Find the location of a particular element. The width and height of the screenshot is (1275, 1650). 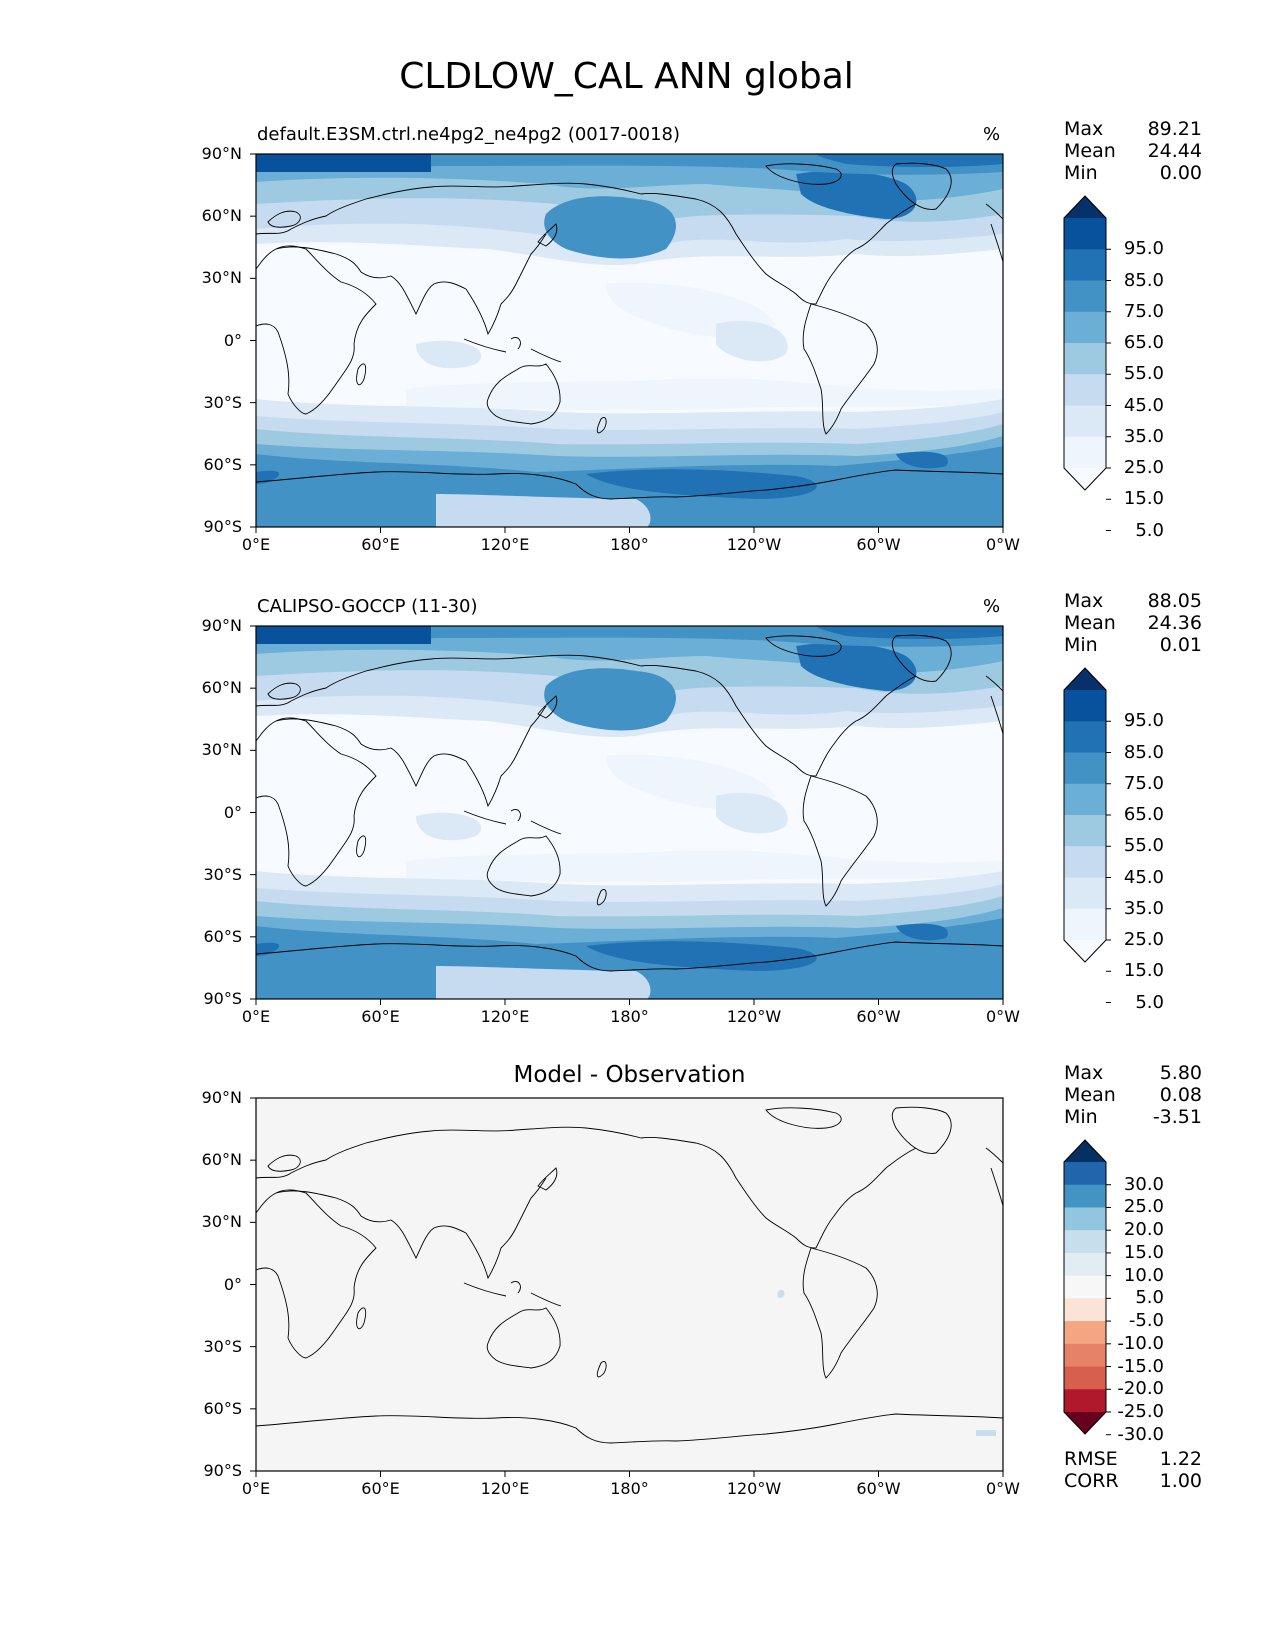

stat-value: 24.44 is located at coordinates (1174, 151).